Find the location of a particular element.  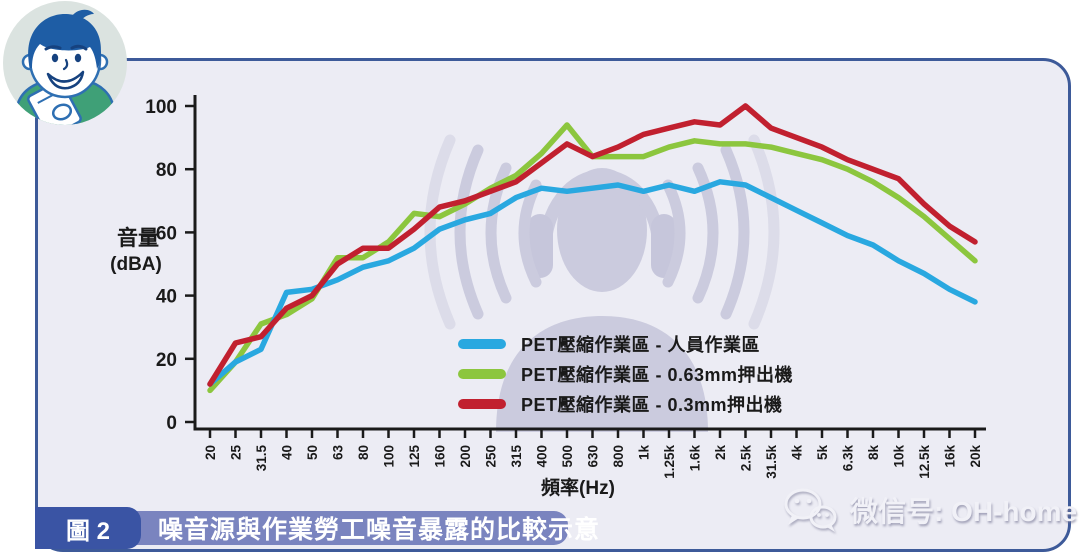

x-tick-label: 16k is located at coordinates (950, 456).